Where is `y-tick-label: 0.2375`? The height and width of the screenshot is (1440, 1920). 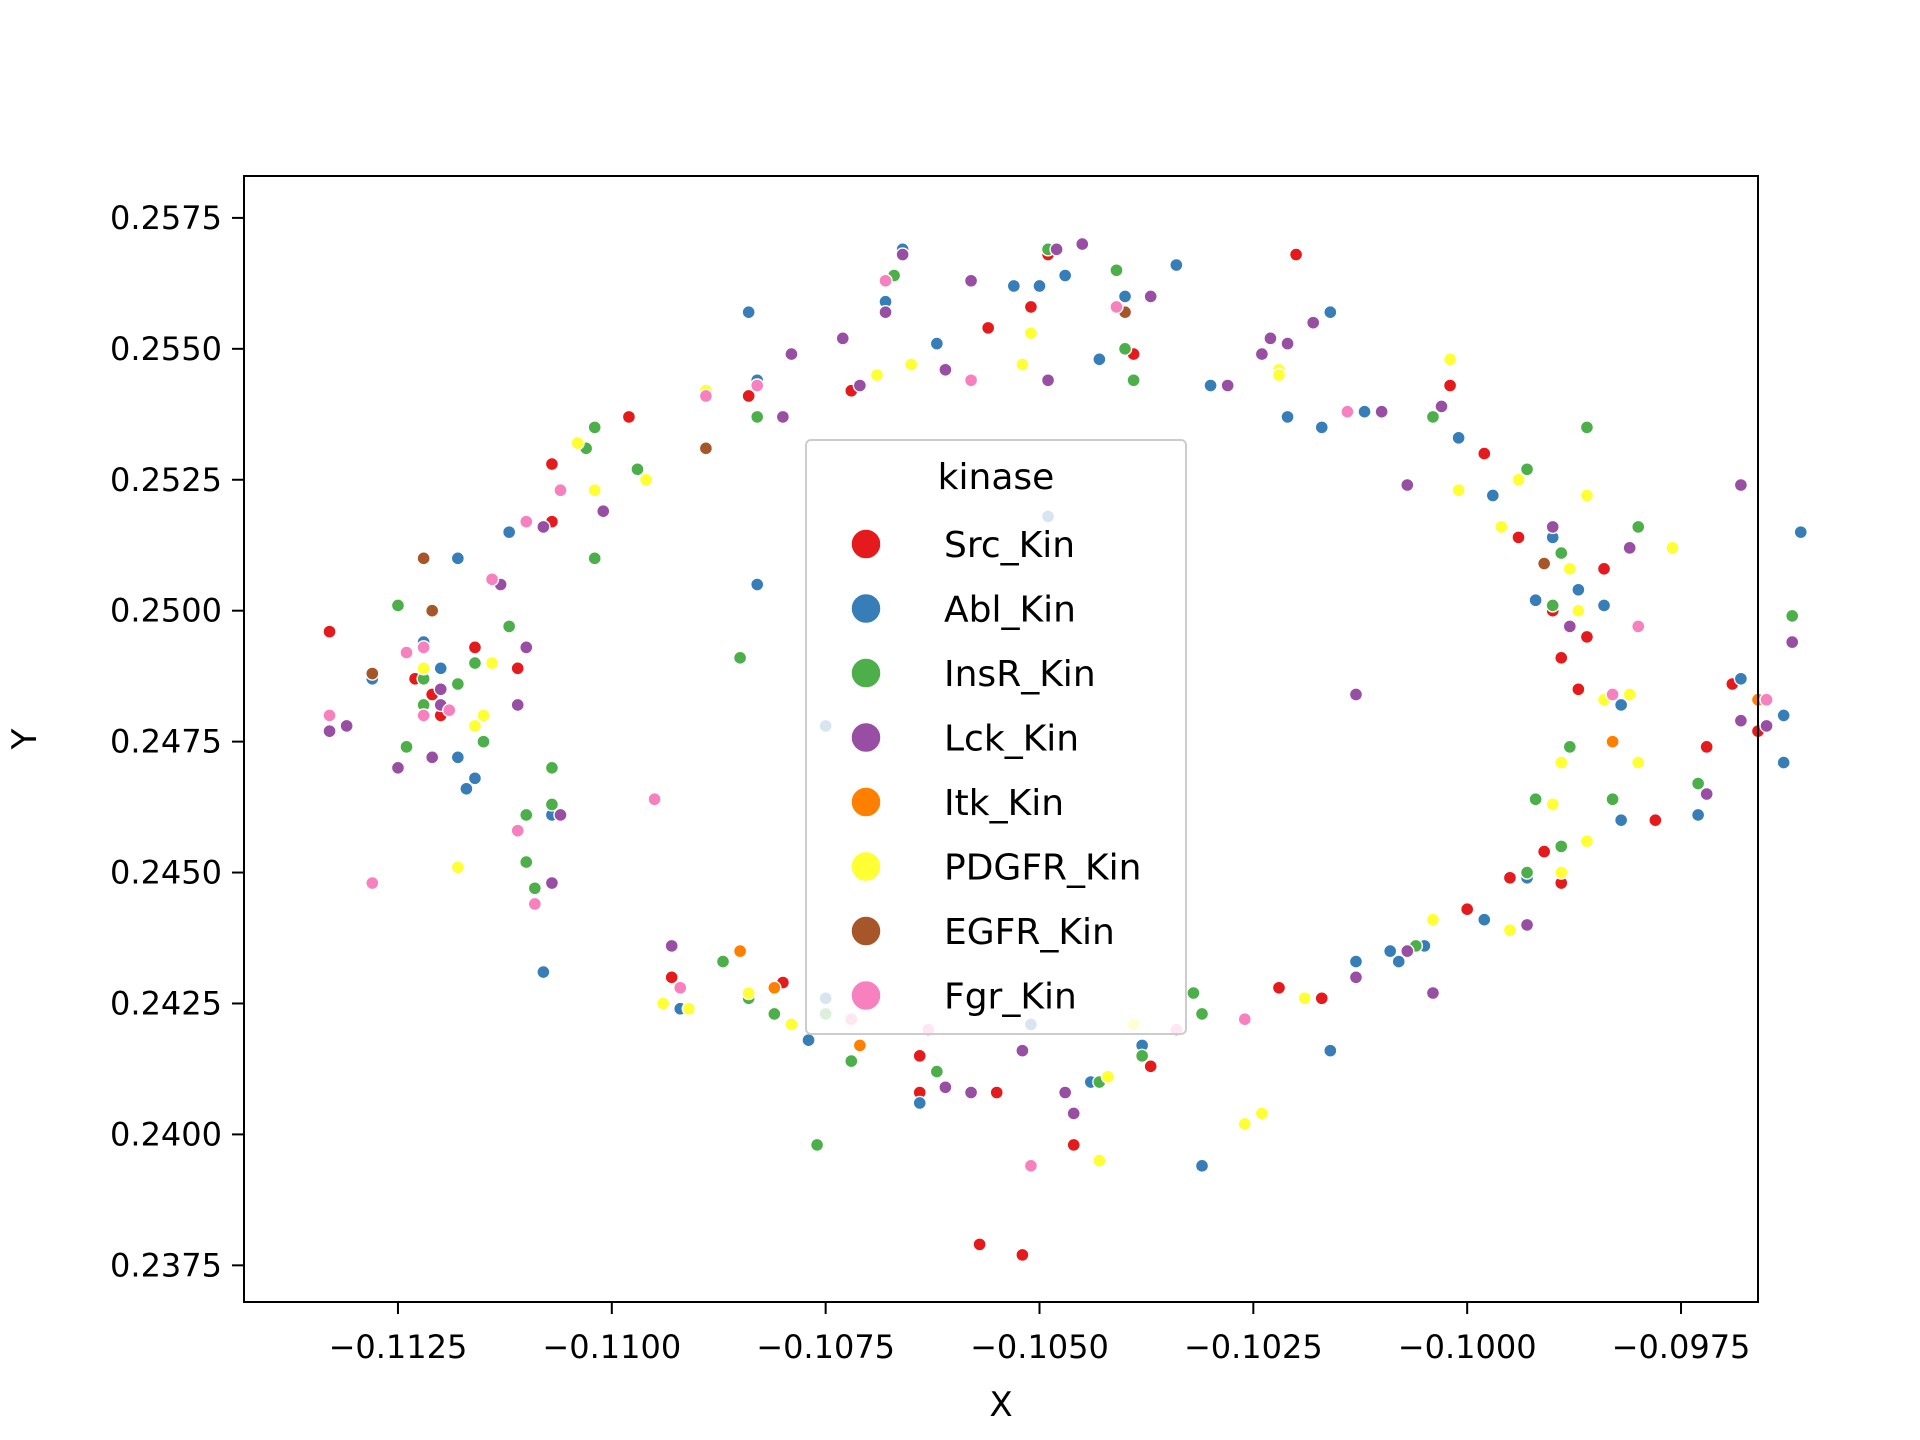
y-tick-label: 0.2375 is located at coordinates (166, 1265).